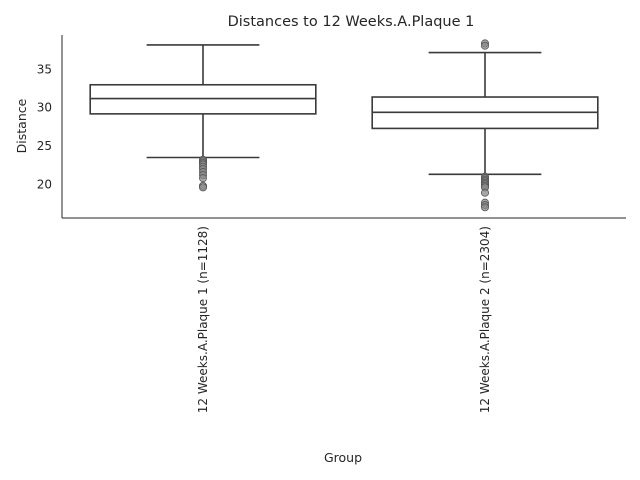 The width and height of the screenshot is (640, 480). I want to click on y-axis-ticks: 20 25 30 35, so click(44, 126).